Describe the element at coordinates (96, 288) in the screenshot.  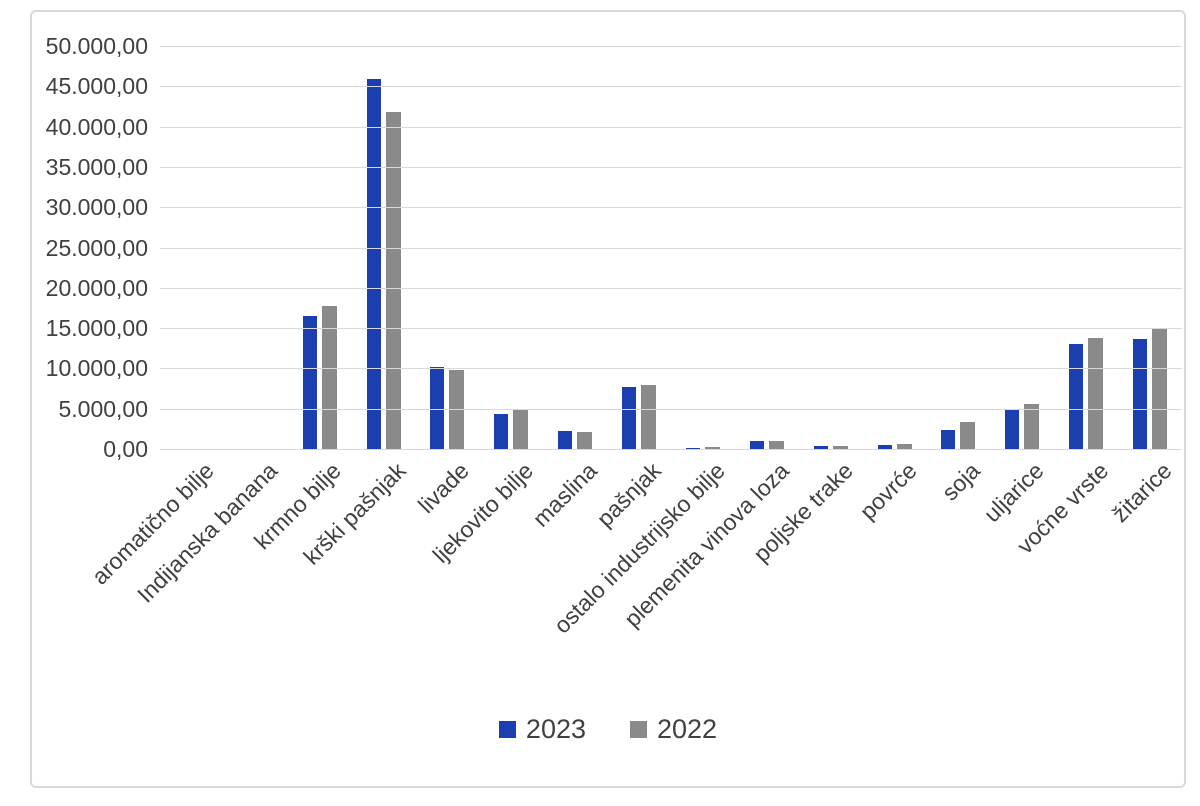
I see `y-axis-tick-label: 20.000,00` at that location.